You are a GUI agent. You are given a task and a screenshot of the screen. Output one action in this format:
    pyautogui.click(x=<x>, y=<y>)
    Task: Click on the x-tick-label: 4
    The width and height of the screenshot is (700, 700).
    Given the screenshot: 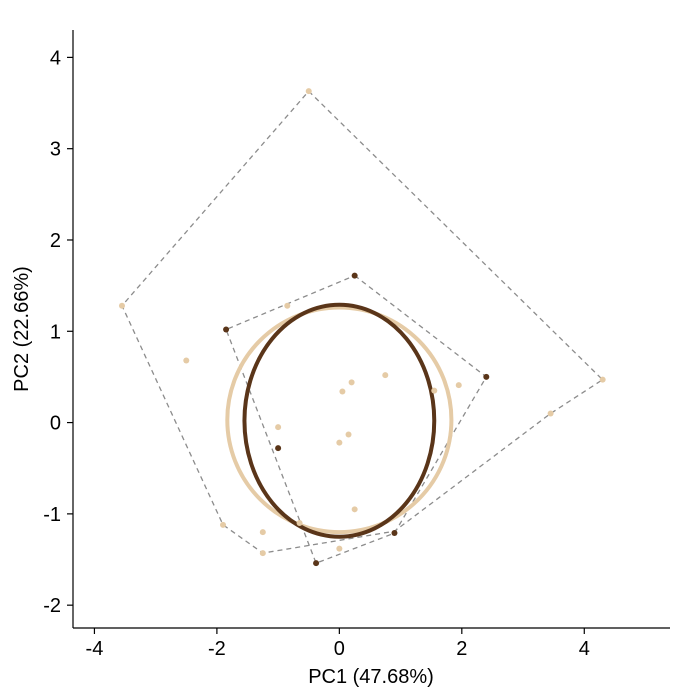 What is the action you would take?
    pyautogui.click(x=584, y=649)
    